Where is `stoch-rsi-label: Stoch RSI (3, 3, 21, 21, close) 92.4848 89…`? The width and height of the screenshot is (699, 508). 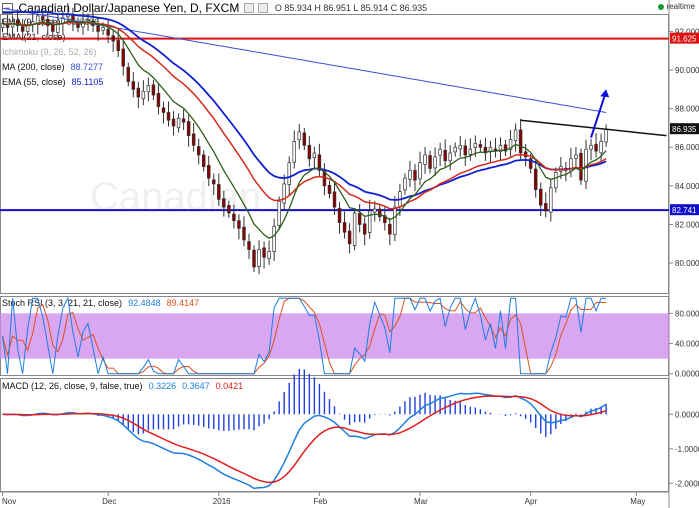 stoch-rsi-label: Stoch RSI (3, 3, 21, 21, close) 92.4848 89… is located at coordinates (100, 303).